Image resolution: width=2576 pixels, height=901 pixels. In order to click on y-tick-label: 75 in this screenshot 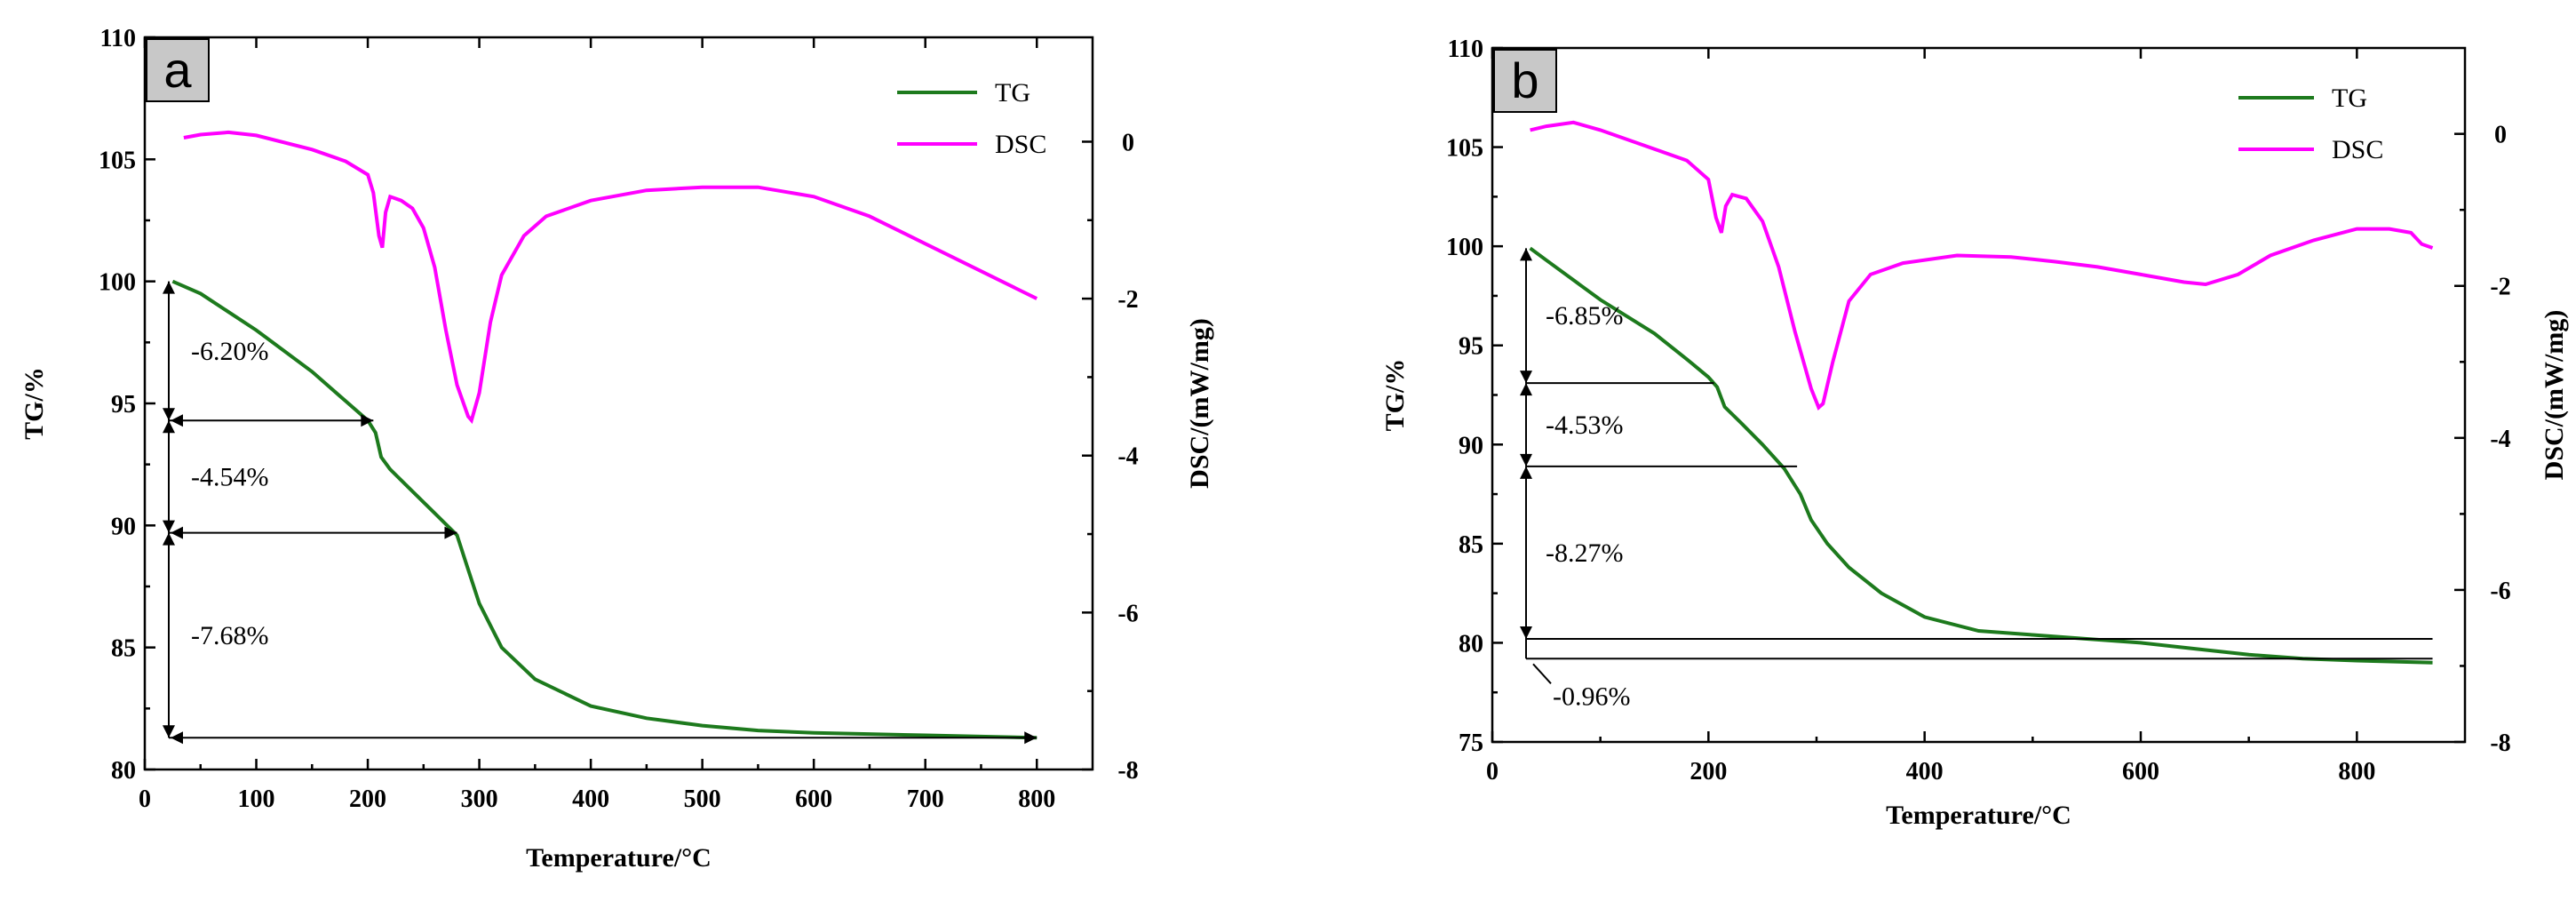, I will do `click(1471, 743)`.